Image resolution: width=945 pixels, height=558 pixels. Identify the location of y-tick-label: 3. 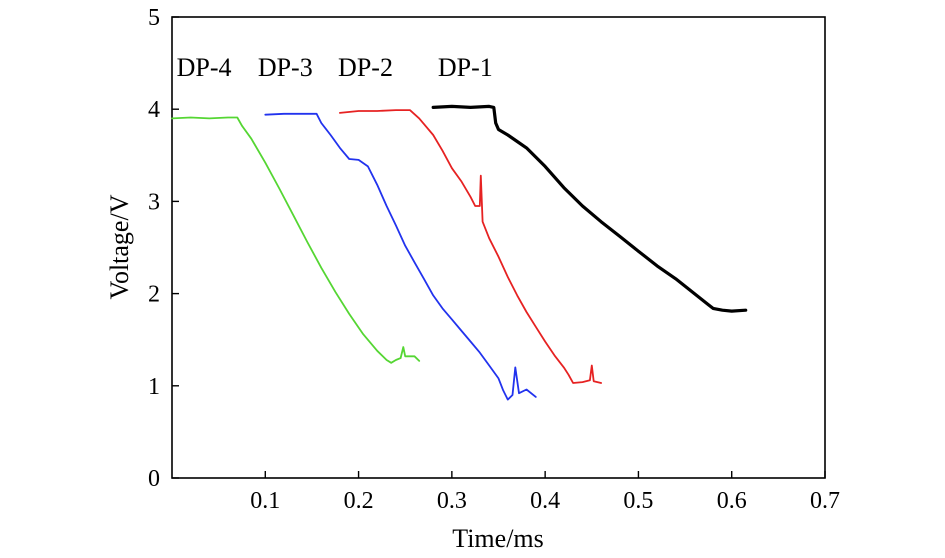
(154, 202).